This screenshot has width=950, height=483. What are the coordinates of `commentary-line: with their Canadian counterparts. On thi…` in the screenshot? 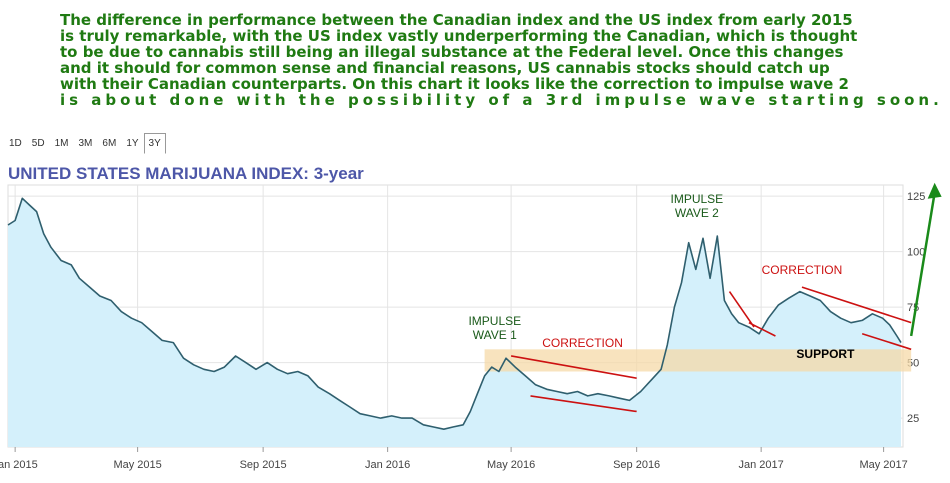 It's located at (454, 84).